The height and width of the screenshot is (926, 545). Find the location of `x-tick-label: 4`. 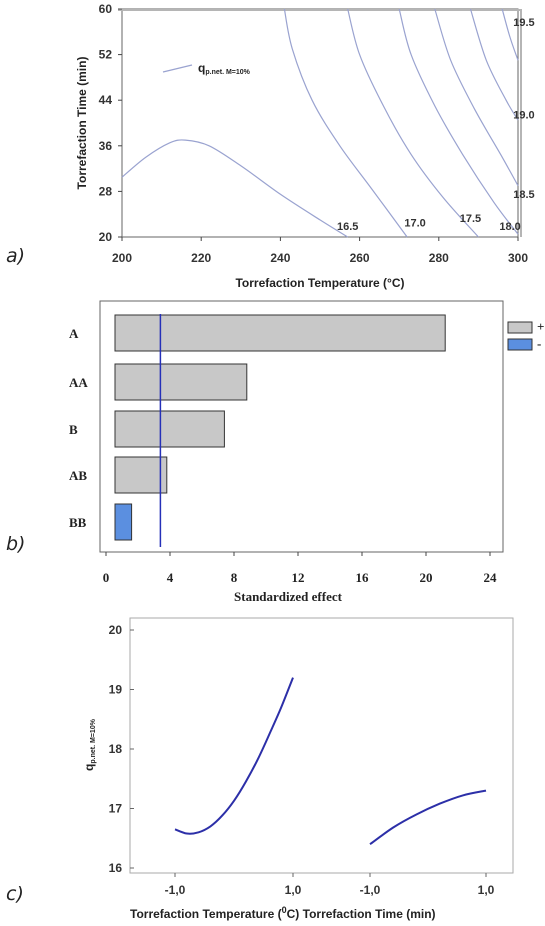

x-tick-label: 4 is located at coordinates (170, 577).